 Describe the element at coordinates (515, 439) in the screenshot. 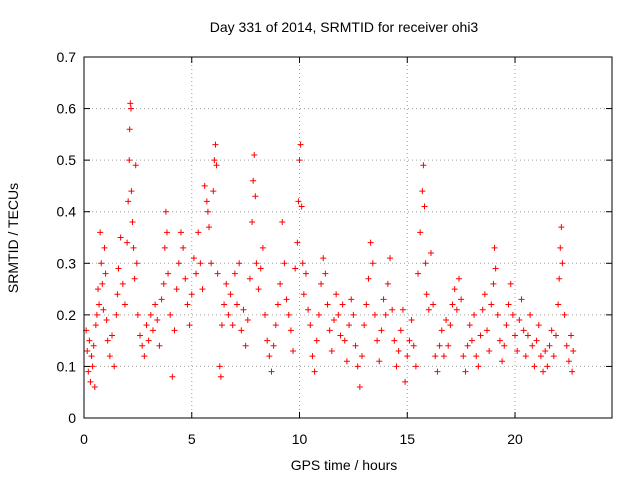

I see `x-tick-label: 20` at that location.